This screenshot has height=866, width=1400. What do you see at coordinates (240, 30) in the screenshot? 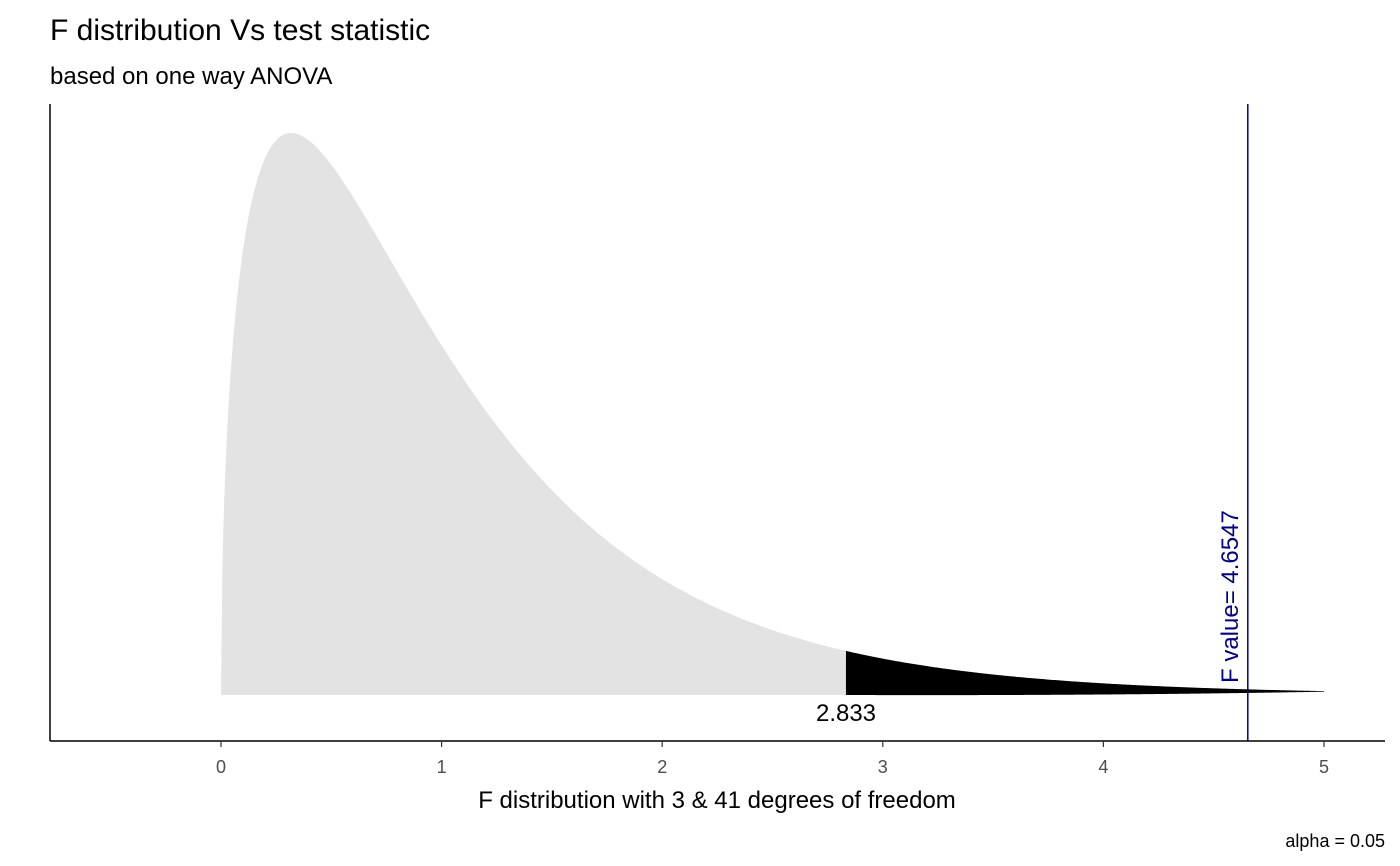
I see `chart-title: F distribution Vs test statistic` at bounding box center [240, 30].